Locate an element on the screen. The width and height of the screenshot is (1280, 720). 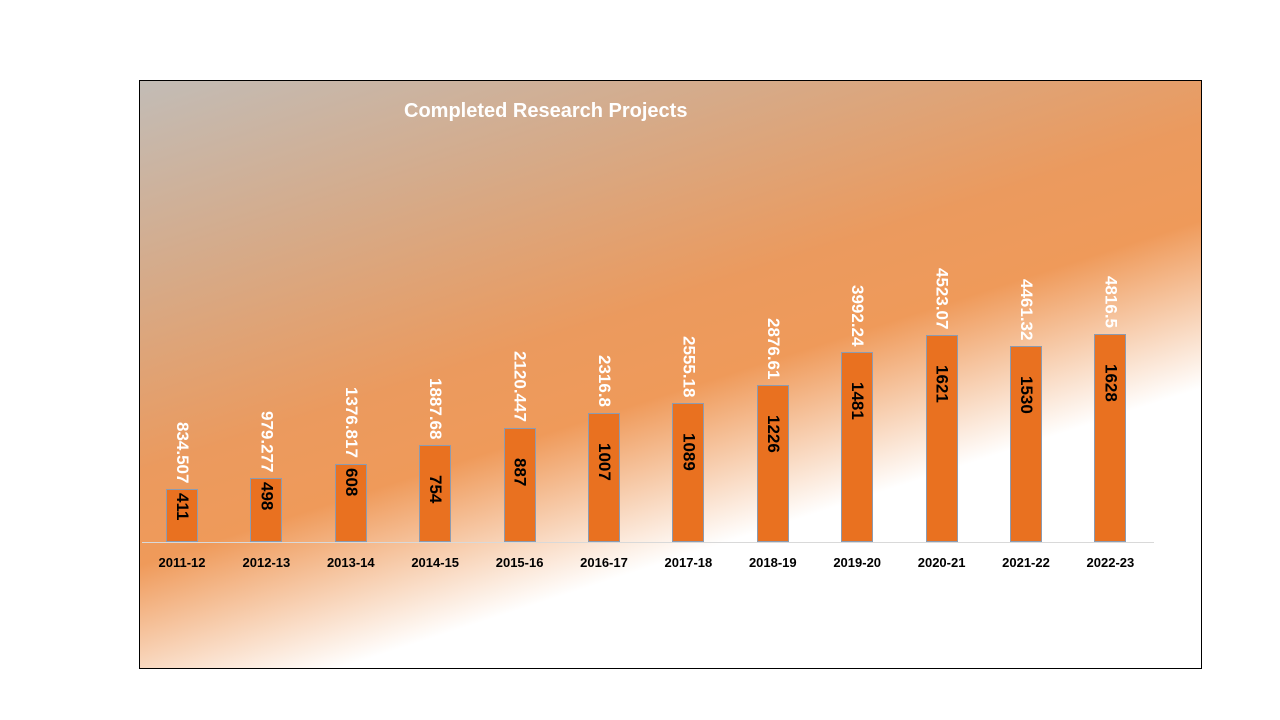
chart-title: Completed Research Projects is located at coordinates (546, 111).